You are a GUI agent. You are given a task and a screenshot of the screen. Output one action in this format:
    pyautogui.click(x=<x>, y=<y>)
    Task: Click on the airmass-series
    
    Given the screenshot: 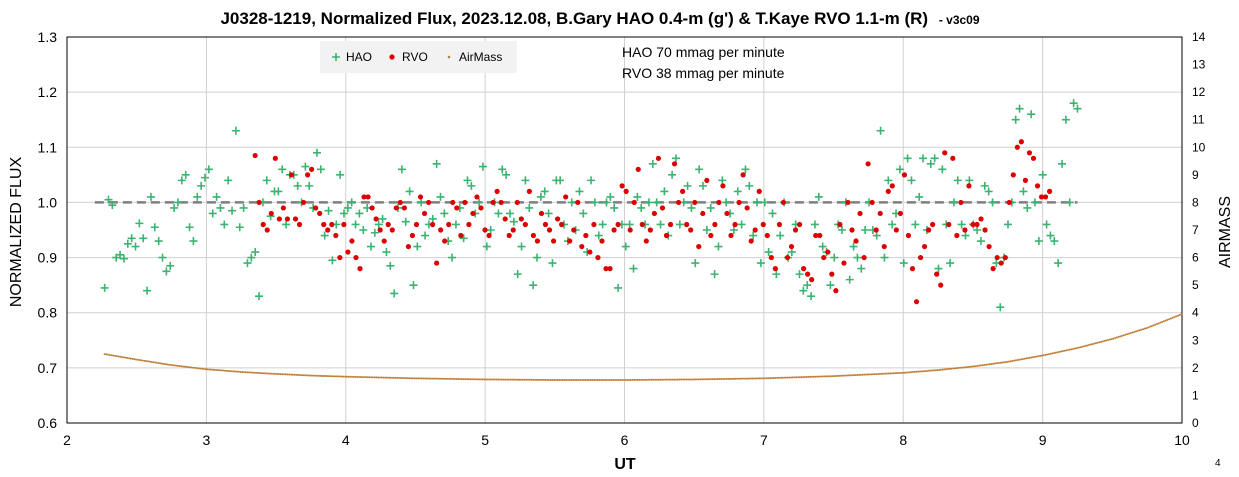 What is the action you would take?
    pyautogui.click(x=643, y=347)
    